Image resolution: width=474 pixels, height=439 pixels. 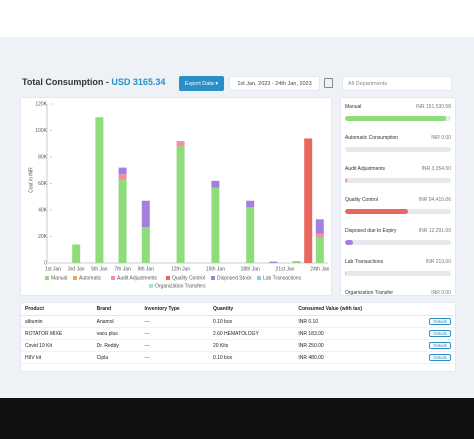 What do you see at coordinates (43, 237) in the screenshot?
I see `y-tick-label: 20K` at bounding box center [43, 237].